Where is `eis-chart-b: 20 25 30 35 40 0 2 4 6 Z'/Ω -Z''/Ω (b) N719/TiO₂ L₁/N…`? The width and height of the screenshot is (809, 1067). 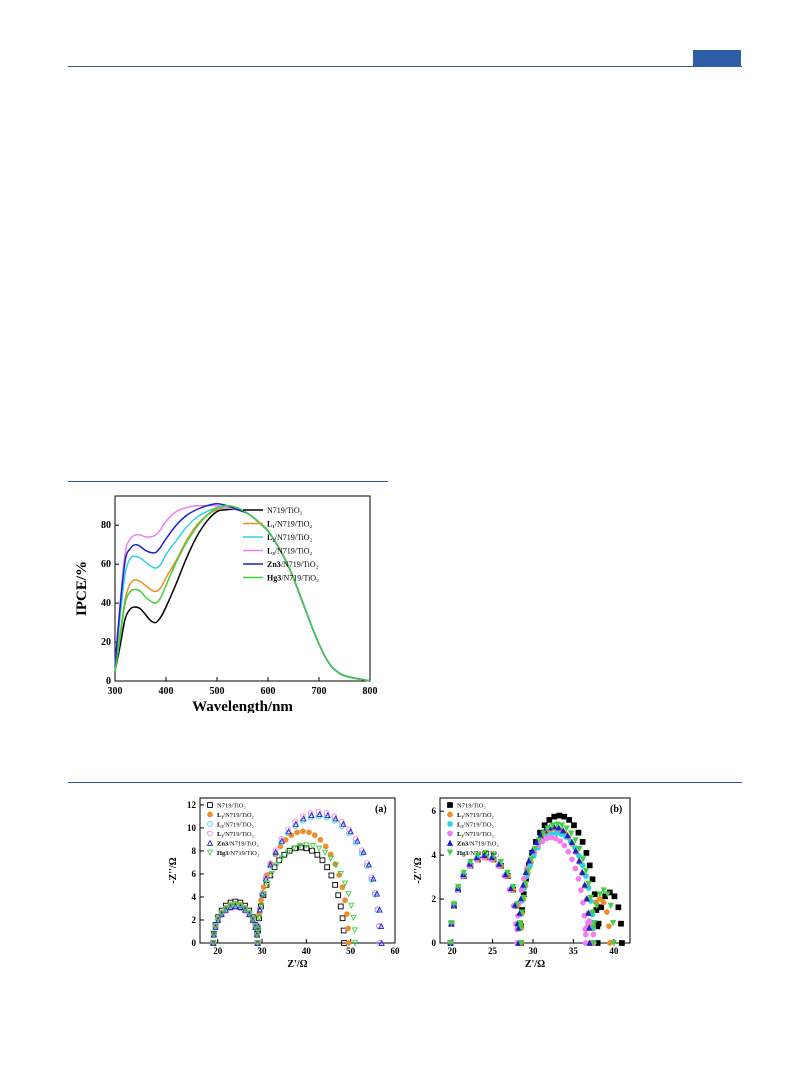 eis-chart-b: 20 25 30 35 40 0 2 4 6 Z'/Ω -Z''/Ω (b) N719/TiO₂ L₁/N… is located at coordinates (525, 880).